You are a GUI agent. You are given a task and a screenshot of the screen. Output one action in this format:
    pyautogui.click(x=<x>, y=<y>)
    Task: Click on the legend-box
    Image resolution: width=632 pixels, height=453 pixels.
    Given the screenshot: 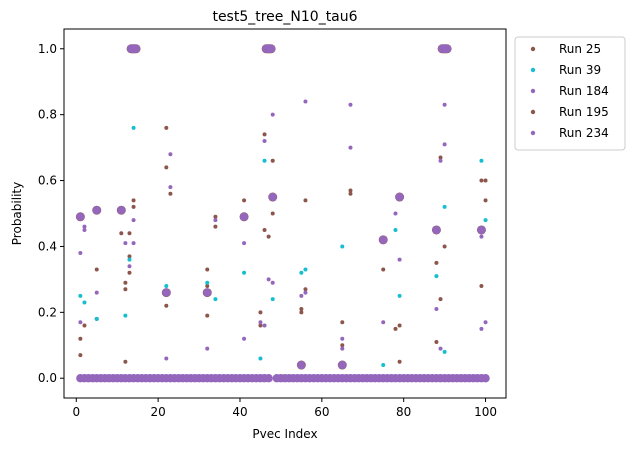 What is the action you would take?
    pyautogui.click(x=570, y=93)
    